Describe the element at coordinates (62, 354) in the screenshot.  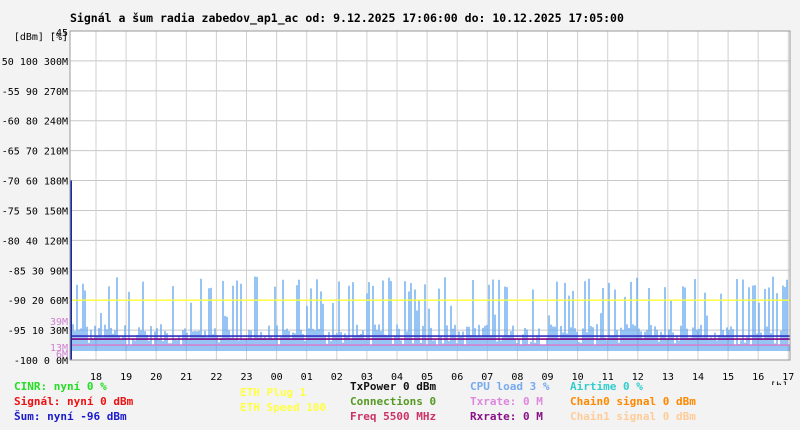
I see `marker-label: 6M` at that location.